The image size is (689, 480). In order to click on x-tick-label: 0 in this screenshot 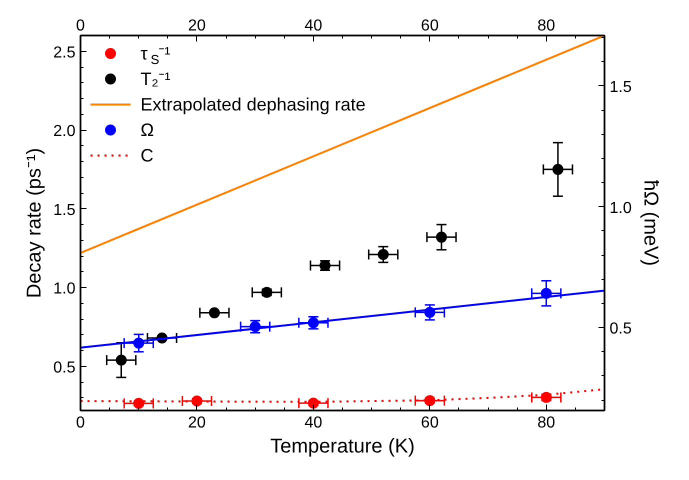, I will do `click(81, 26)`.